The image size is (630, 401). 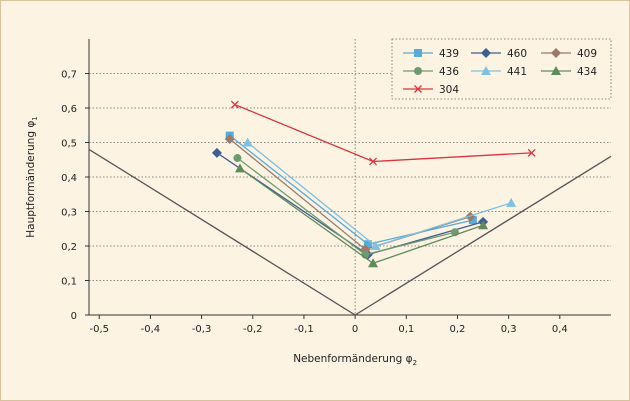 What do you see at coordinates (355, 329) in the screenshot?
I see `x-tick-label: 0` at bounding box center [355, 329].